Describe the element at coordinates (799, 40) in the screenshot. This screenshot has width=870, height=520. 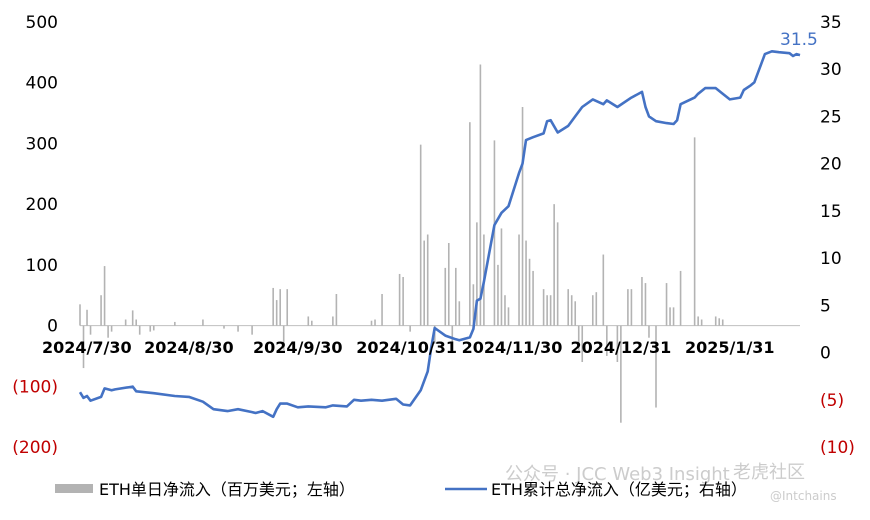
I see `end-value-label: 31.5` at that location.